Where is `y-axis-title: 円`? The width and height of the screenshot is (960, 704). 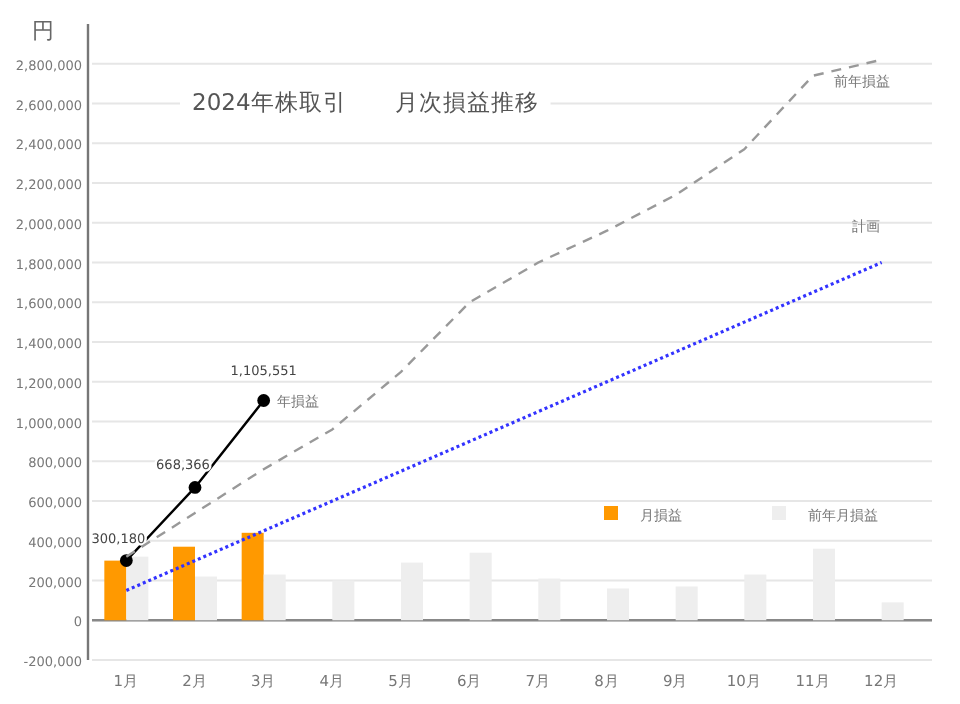 y-axis-title: 円 is located at coordinates (43, 31).